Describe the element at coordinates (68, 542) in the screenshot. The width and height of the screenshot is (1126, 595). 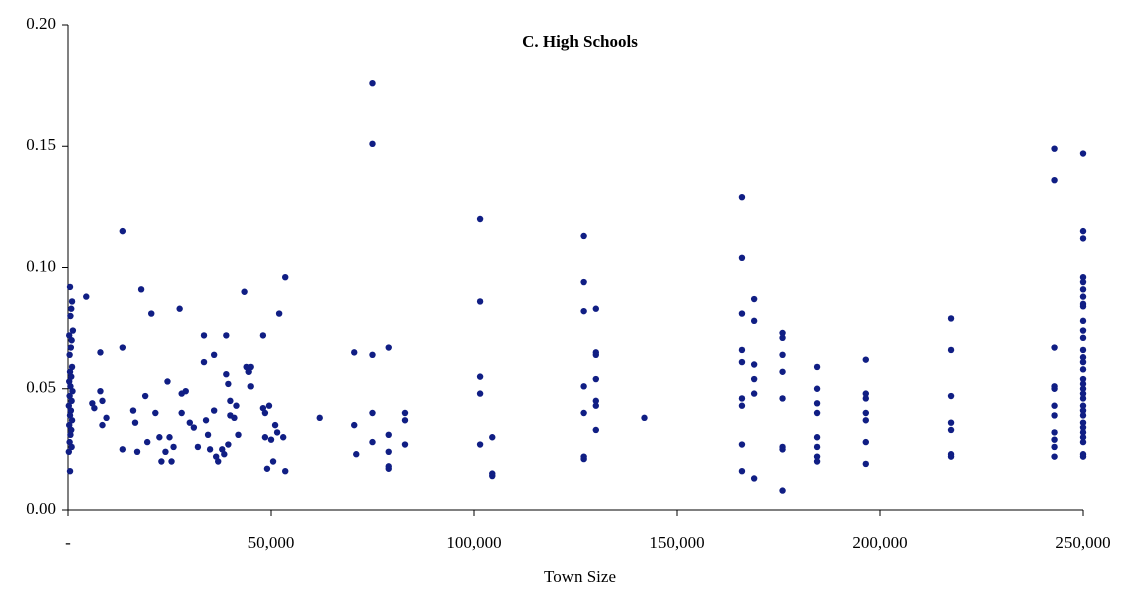
I see `x-tick-label: -` at that location.